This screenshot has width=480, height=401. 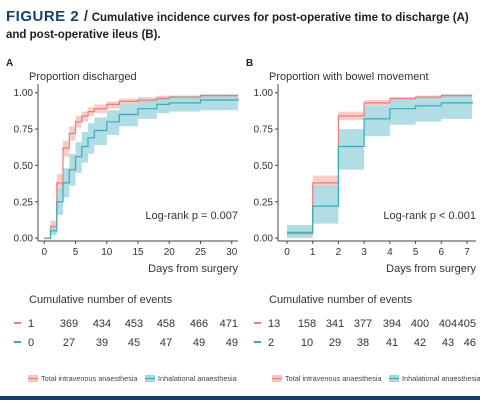 I want to click on events-count: 2, so click(x=271, y=343).